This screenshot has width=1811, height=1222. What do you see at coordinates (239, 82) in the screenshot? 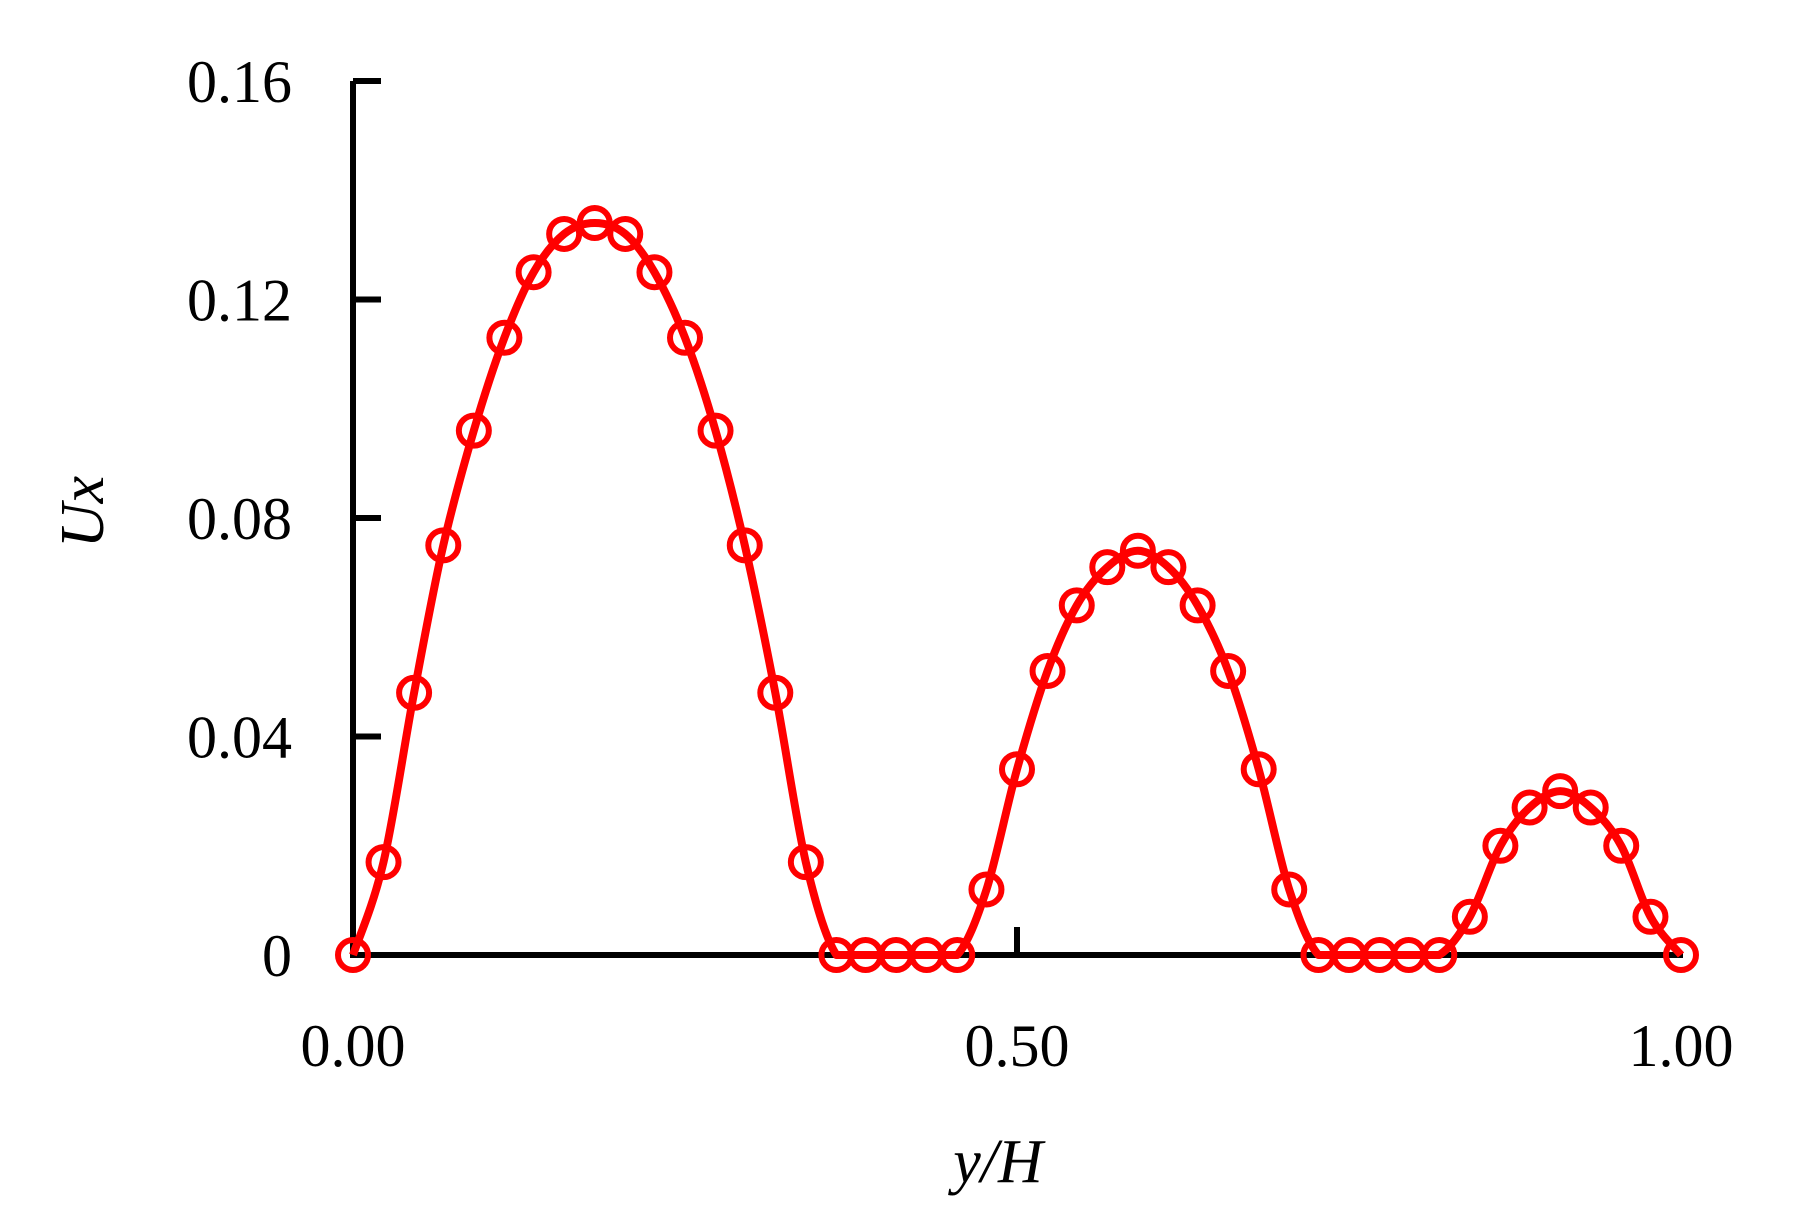
I see `y-tick-label: 0.16` at bounding box center [239, 82].